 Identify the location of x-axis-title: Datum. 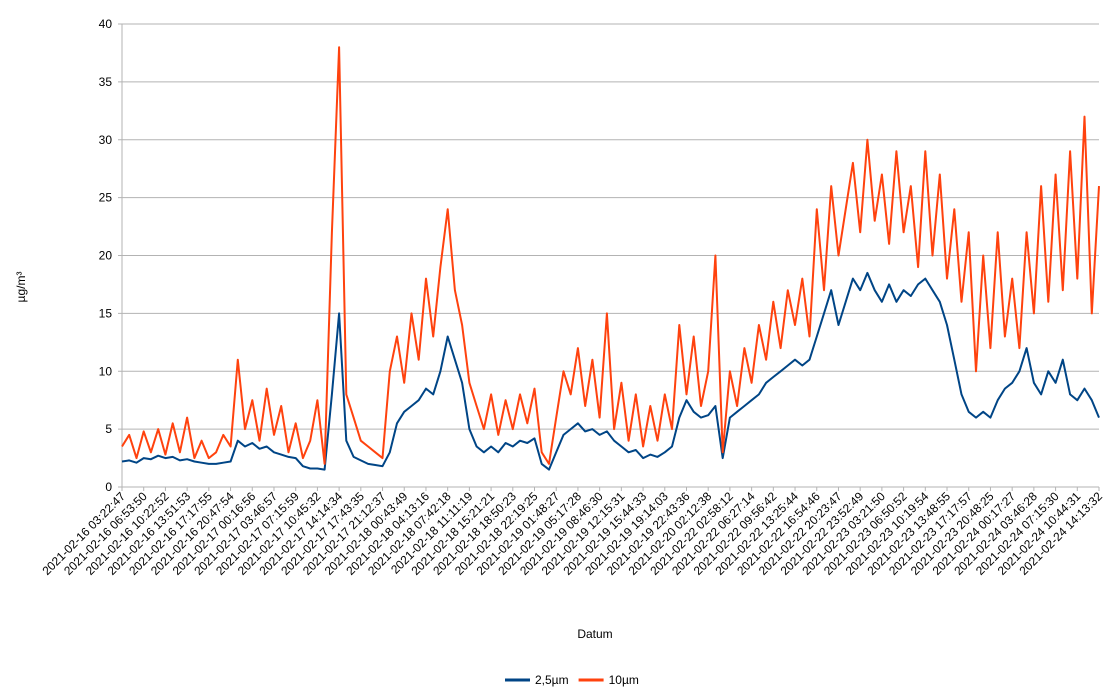
(594, 634).